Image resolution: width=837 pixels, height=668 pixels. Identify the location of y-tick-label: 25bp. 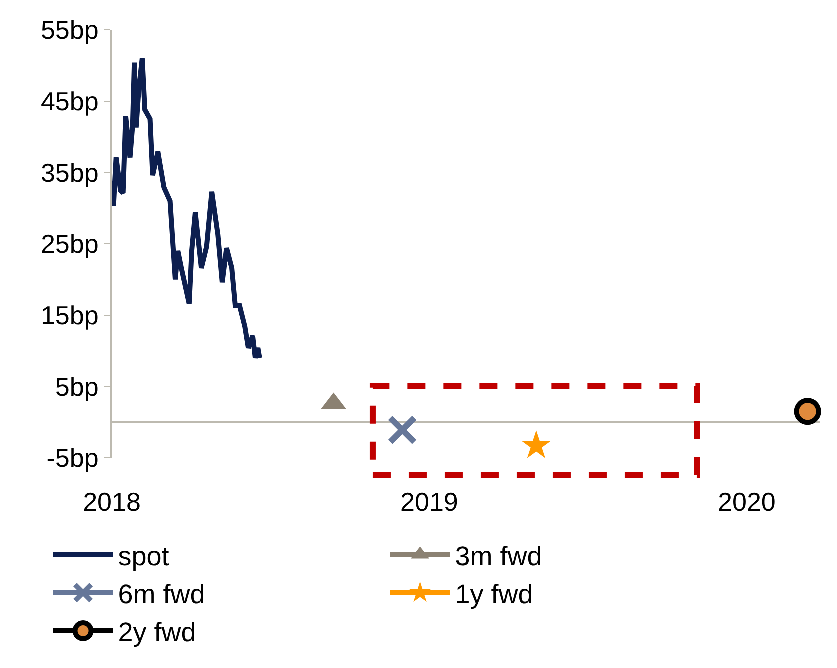
(69, 244).